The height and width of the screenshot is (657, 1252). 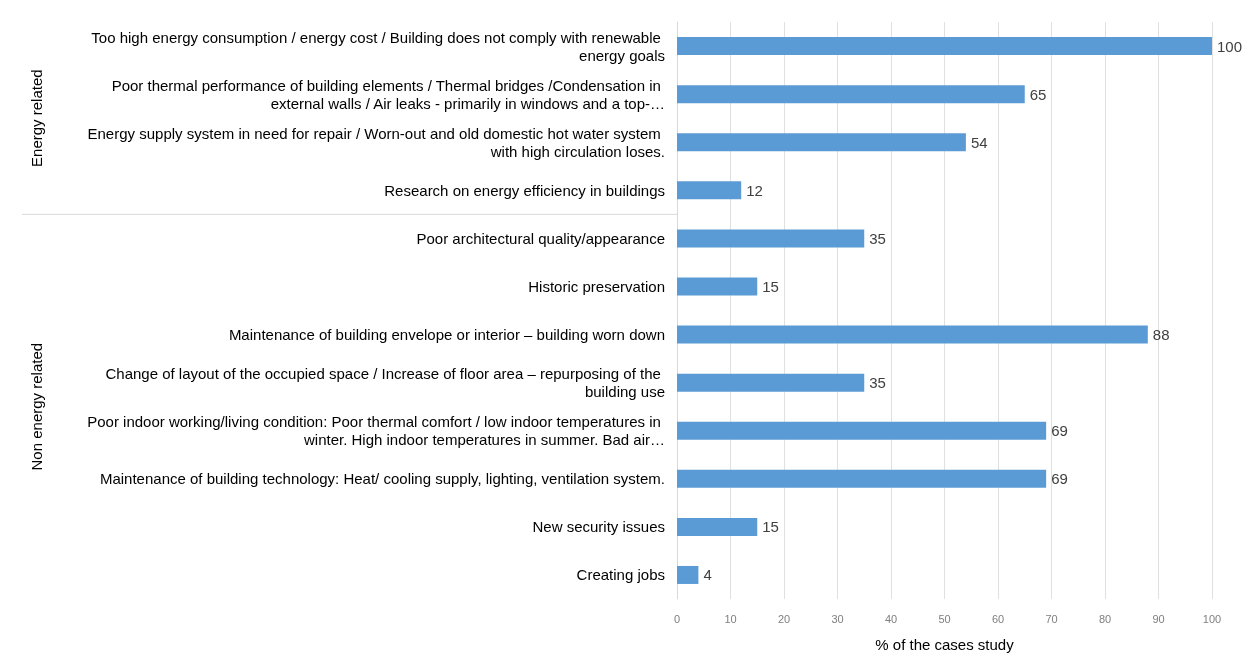 What do you see at coordinates (784, 618) in the screenshot?
I see `x-tick-label: 20` at bounding box center [784, 618].